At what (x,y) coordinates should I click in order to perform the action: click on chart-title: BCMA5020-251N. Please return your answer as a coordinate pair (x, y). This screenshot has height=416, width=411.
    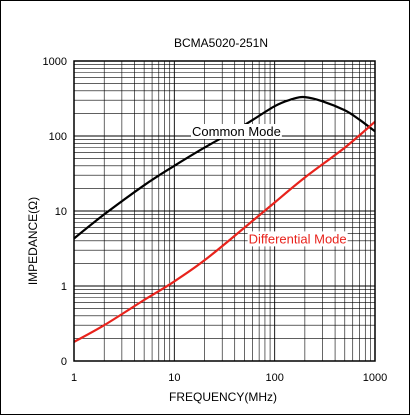
    Looking at the image, I should click on (221, 43).